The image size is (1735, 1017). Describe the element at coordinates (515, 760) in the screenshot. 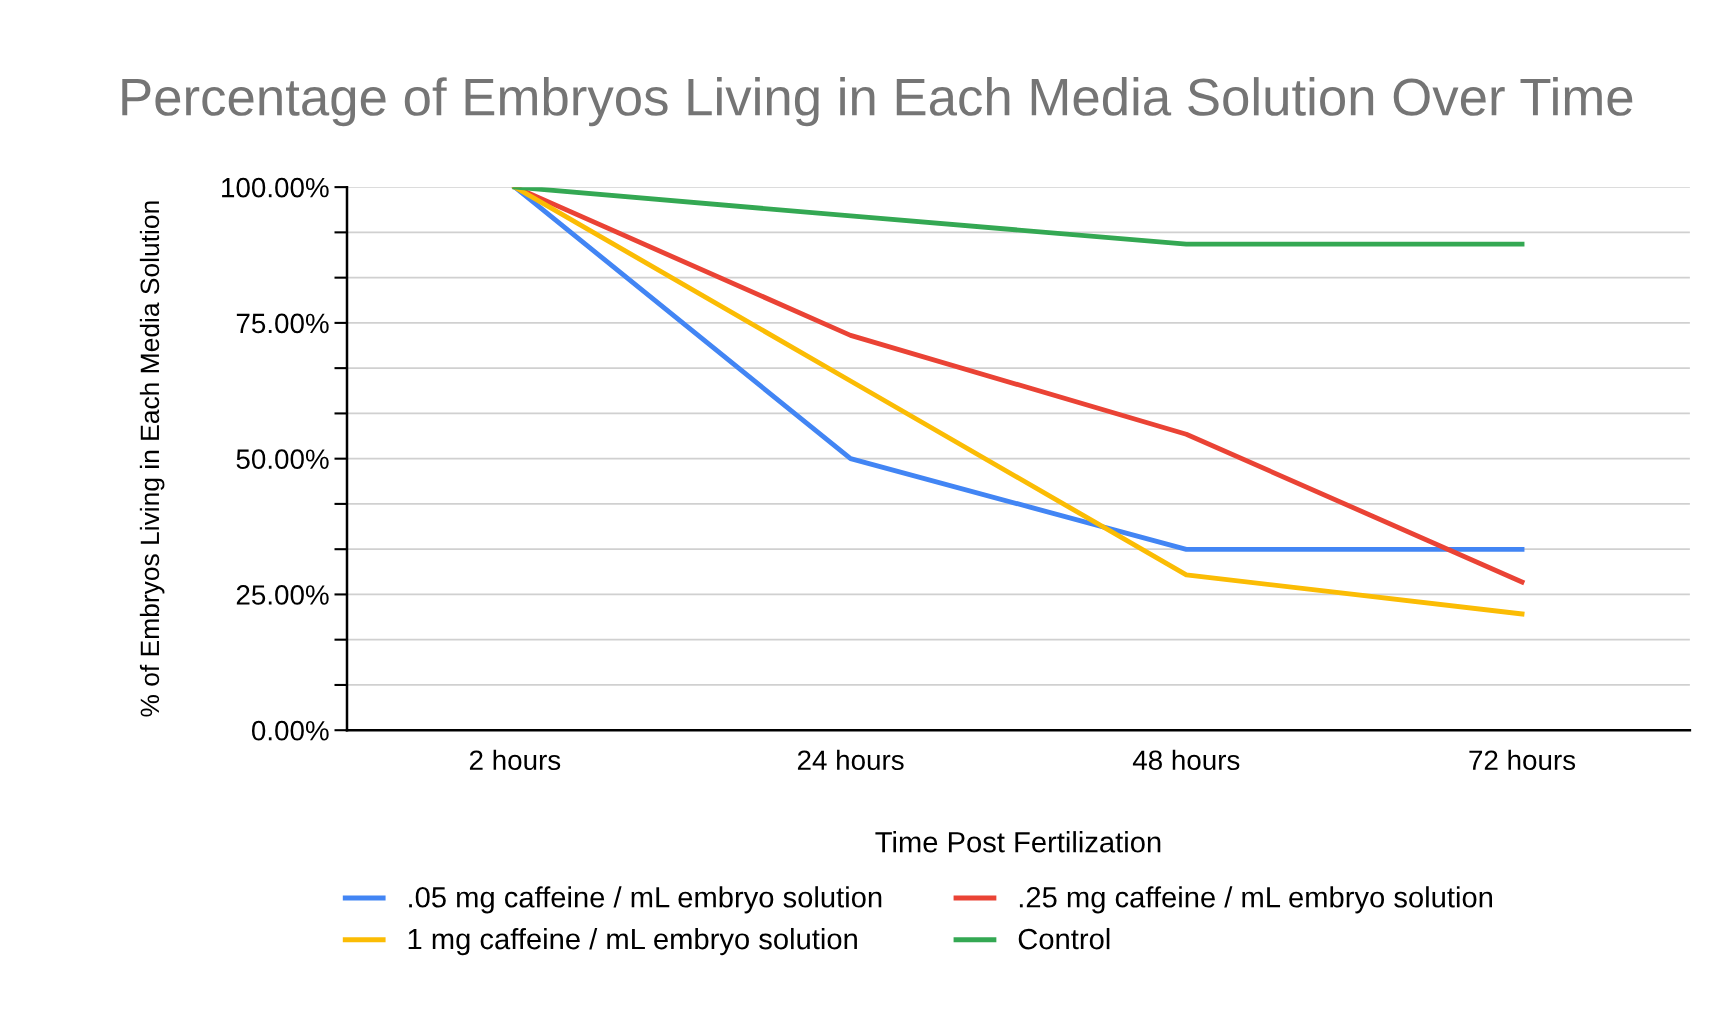

I see `x-tick-label: 2 hours` at that location.